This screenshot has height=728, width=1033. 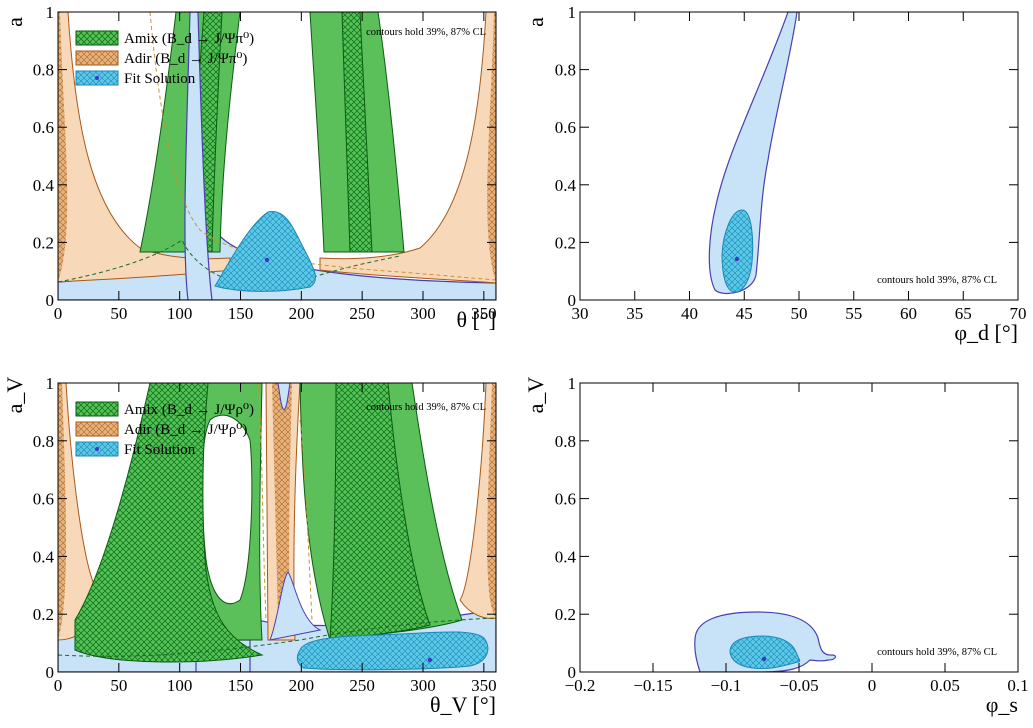 I want to click on bl-legend-marker-fit, so click(x=97, y=449).